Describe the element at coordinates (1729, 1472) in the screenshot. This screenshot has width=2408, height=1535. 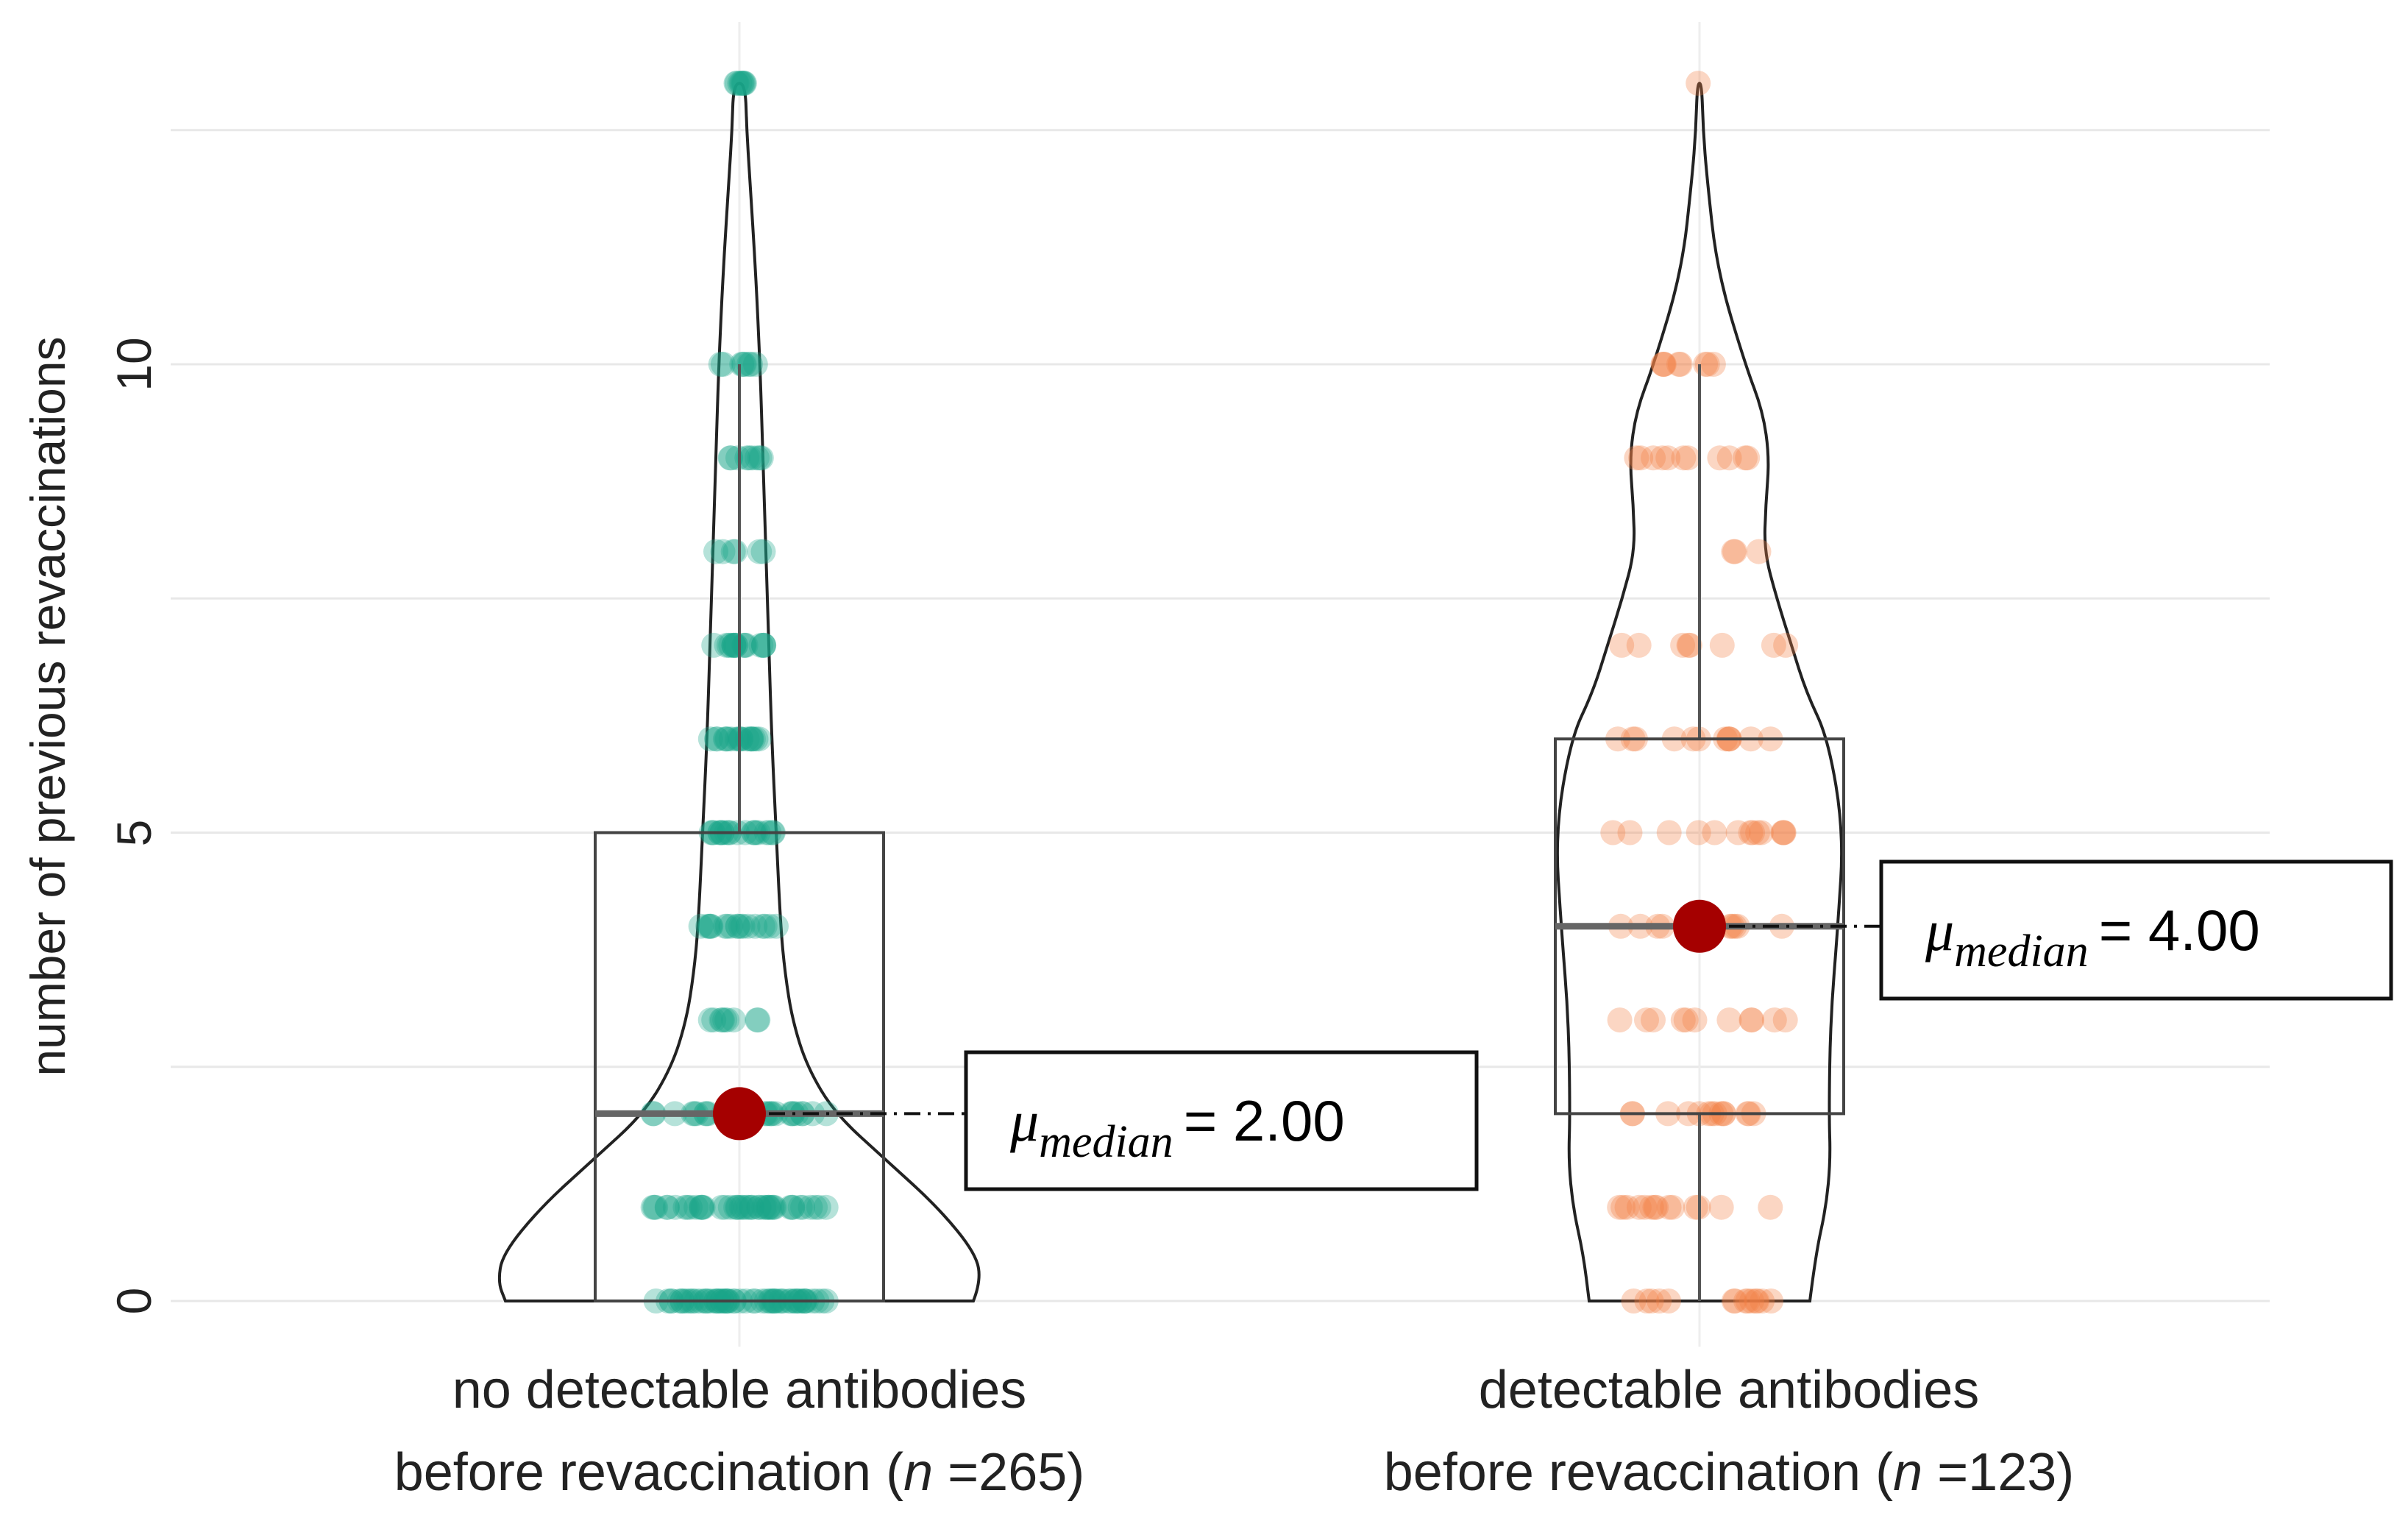
I see `x-label-group-2-line2: before revaccination (n =123)` at that location.